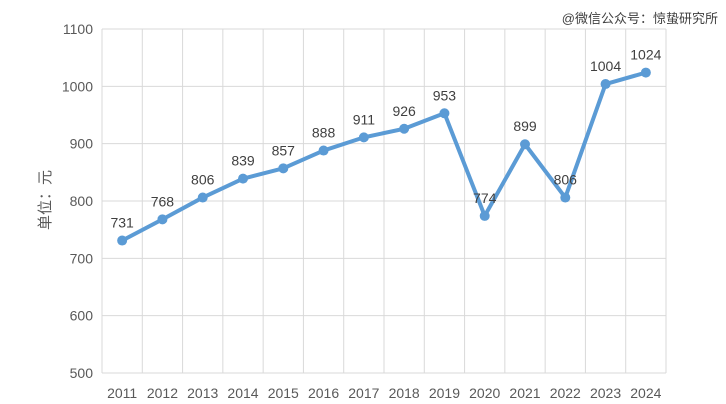  I want to click on x-tick-label: 2015, so click(283, 393).